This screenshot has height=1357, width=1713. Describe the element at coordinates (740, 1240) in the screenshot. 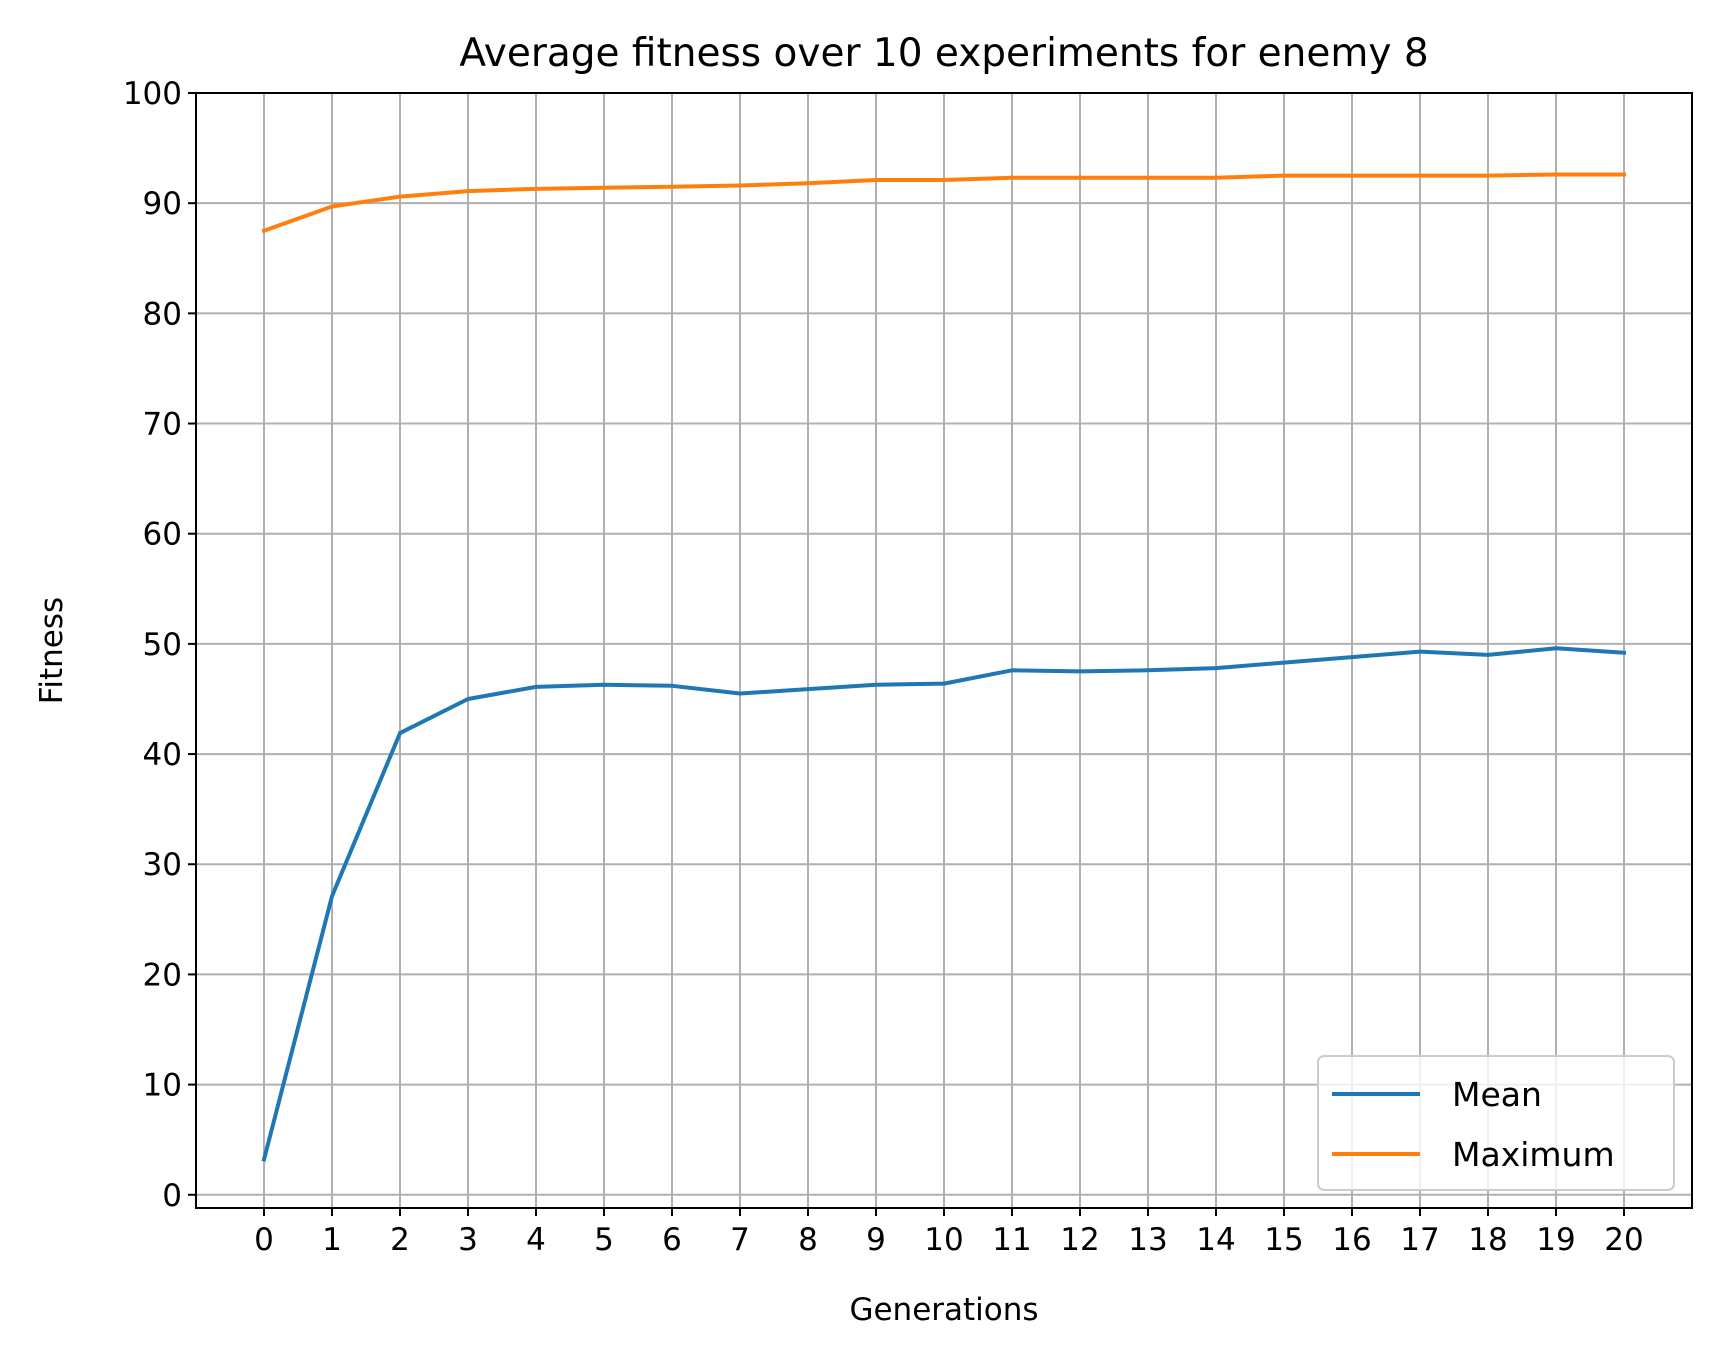

I see `x-tick-label: 7` at that location.